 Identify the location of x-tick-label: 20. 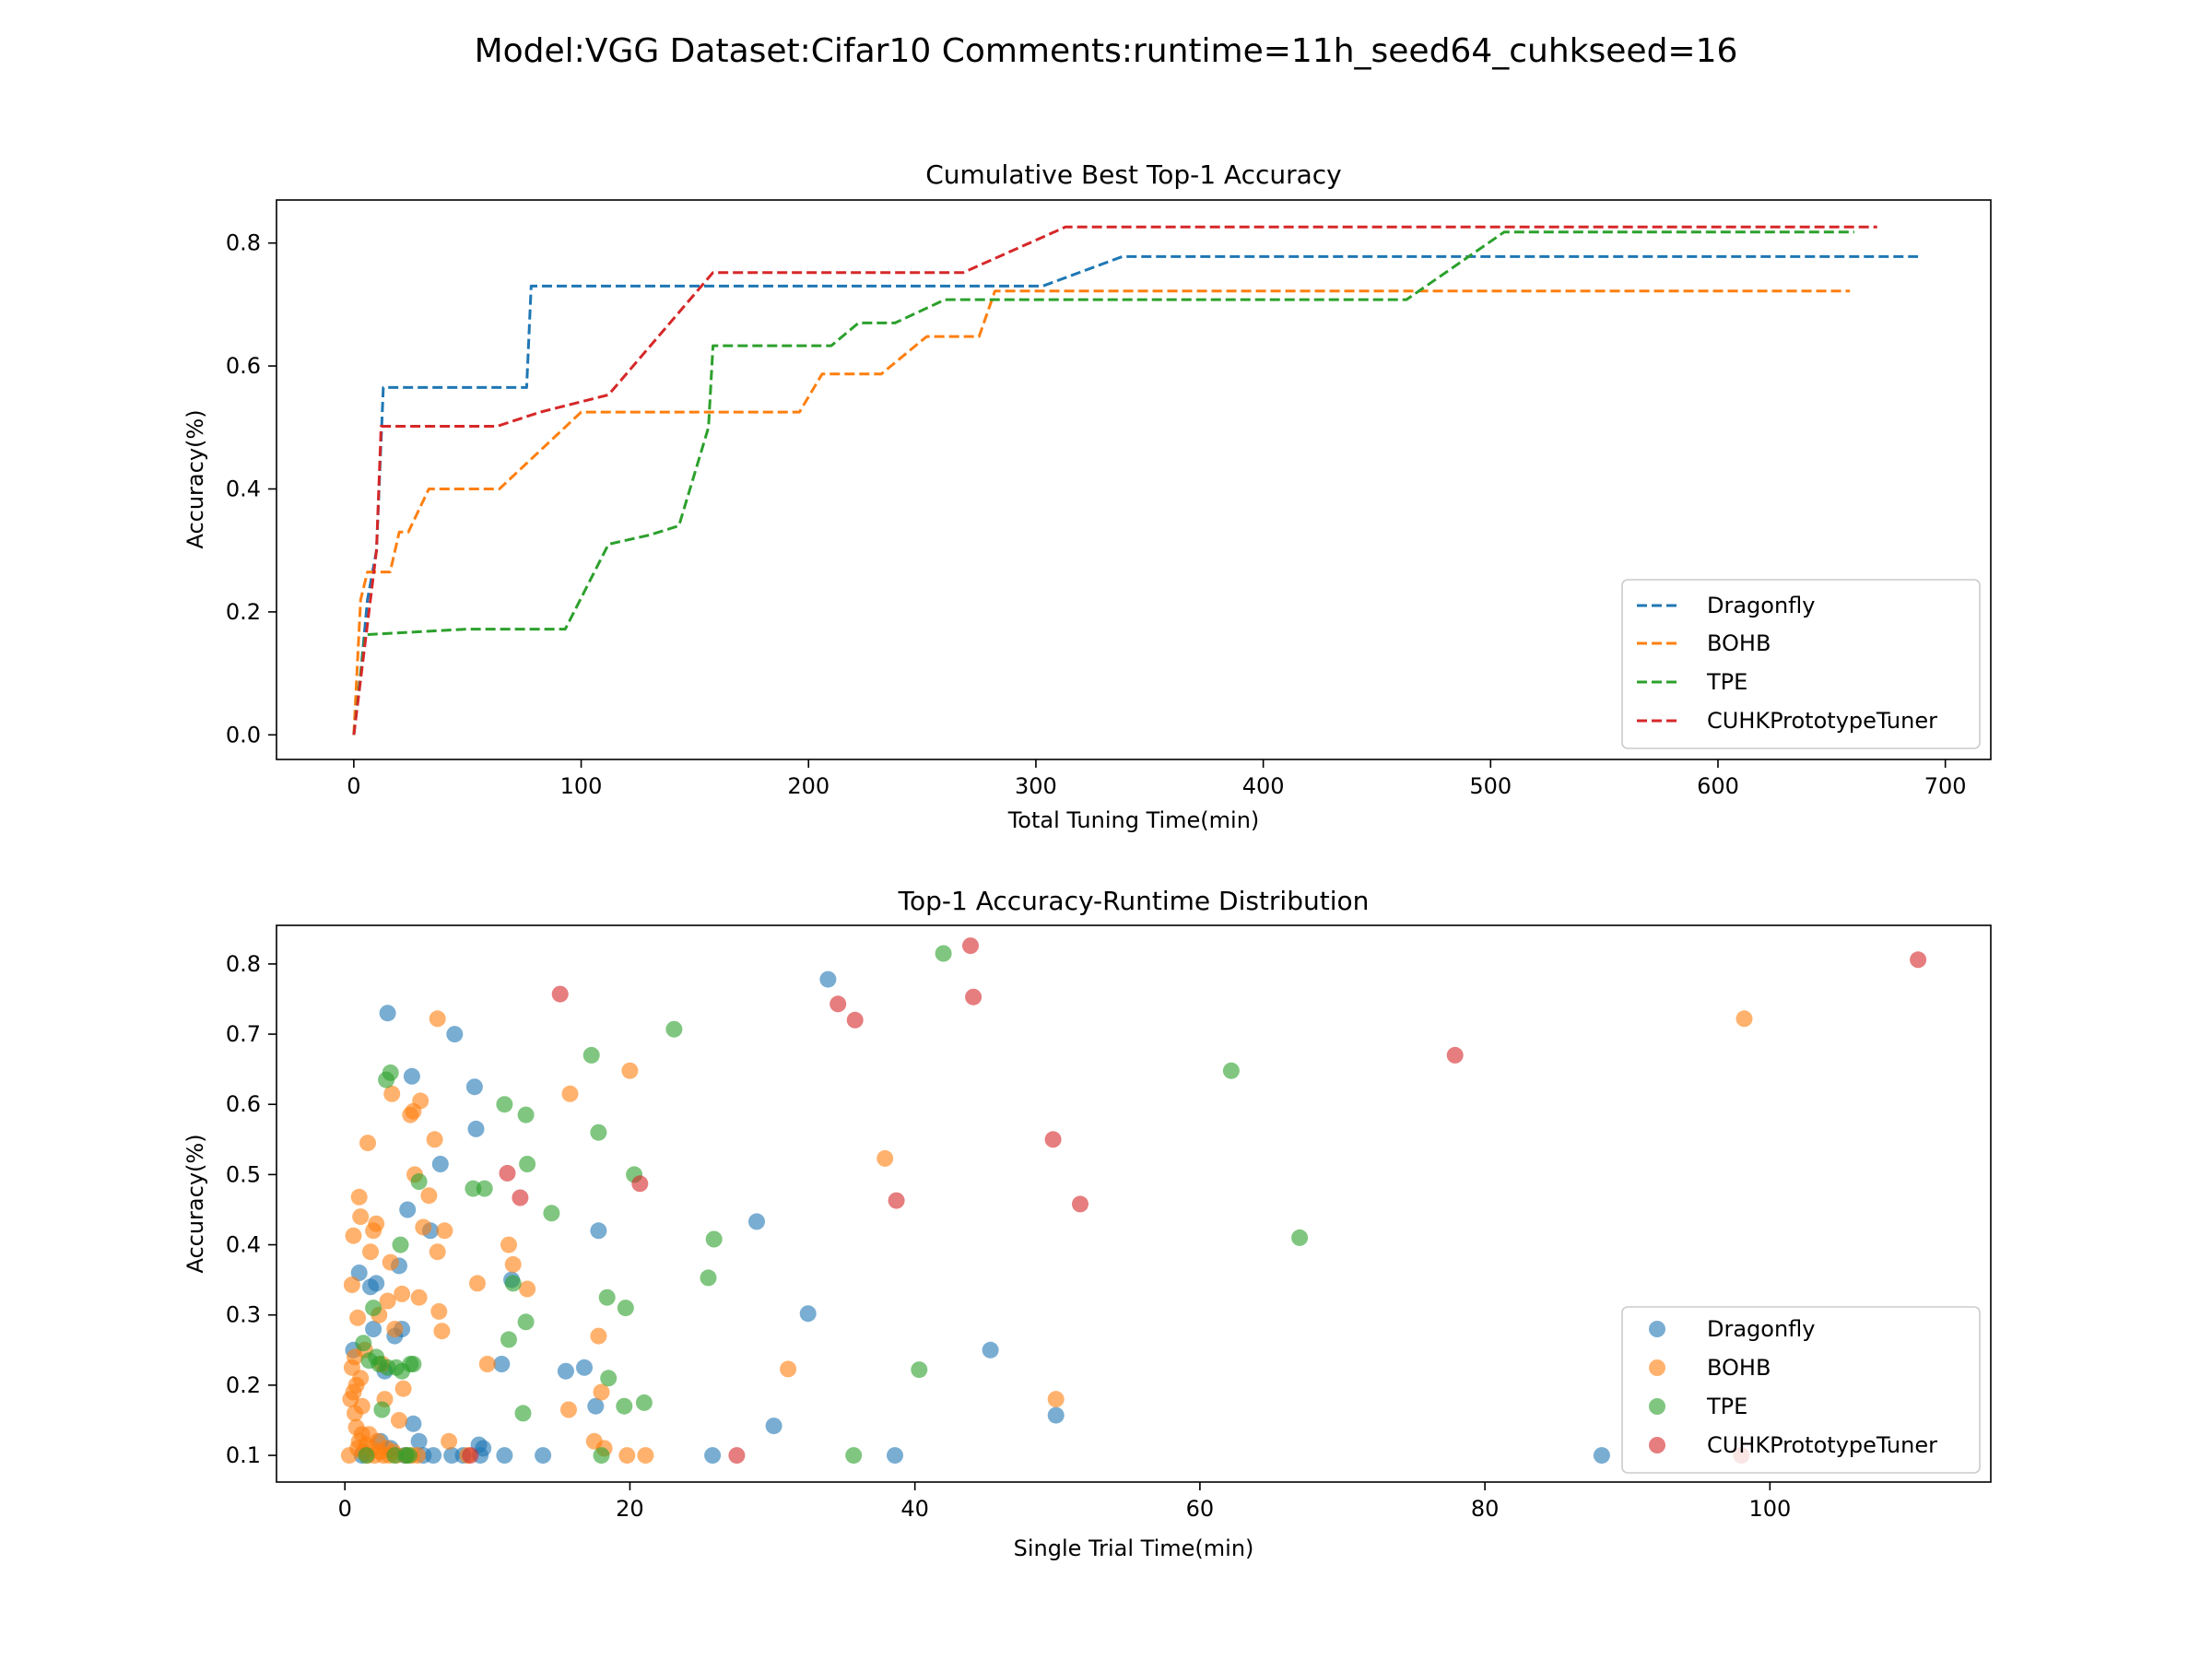
(630, 1509).